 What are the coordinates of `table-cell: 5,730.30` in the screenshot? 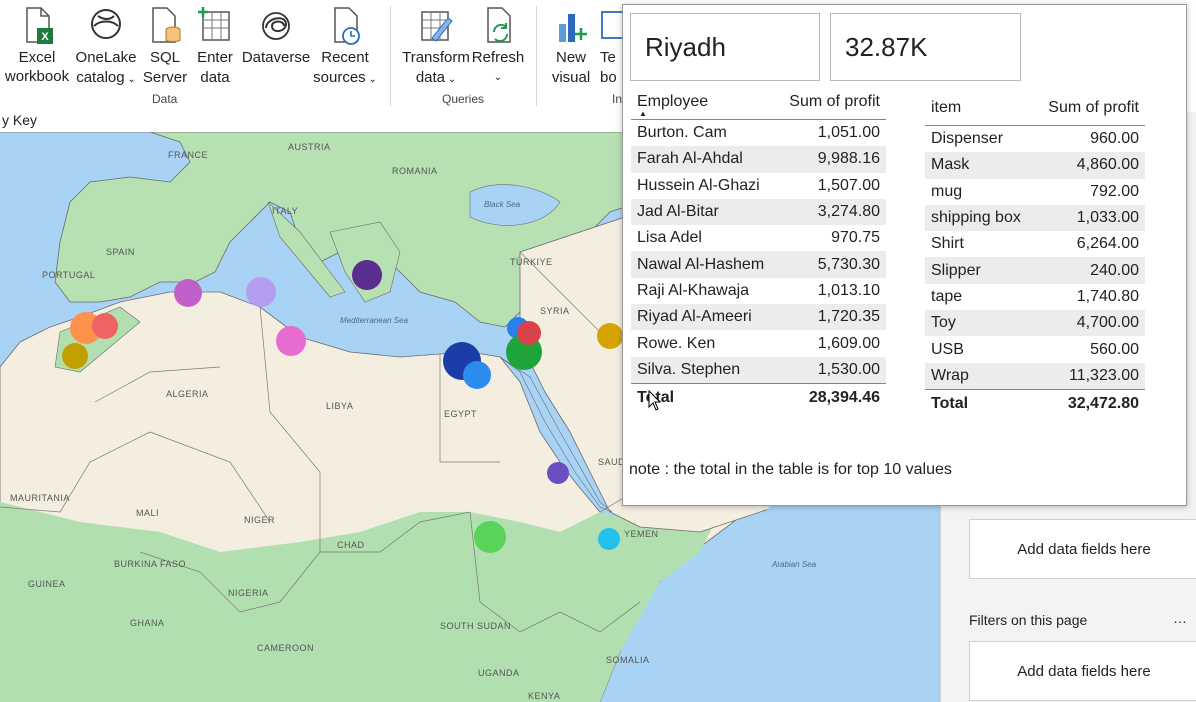 It's located at (831, 264).